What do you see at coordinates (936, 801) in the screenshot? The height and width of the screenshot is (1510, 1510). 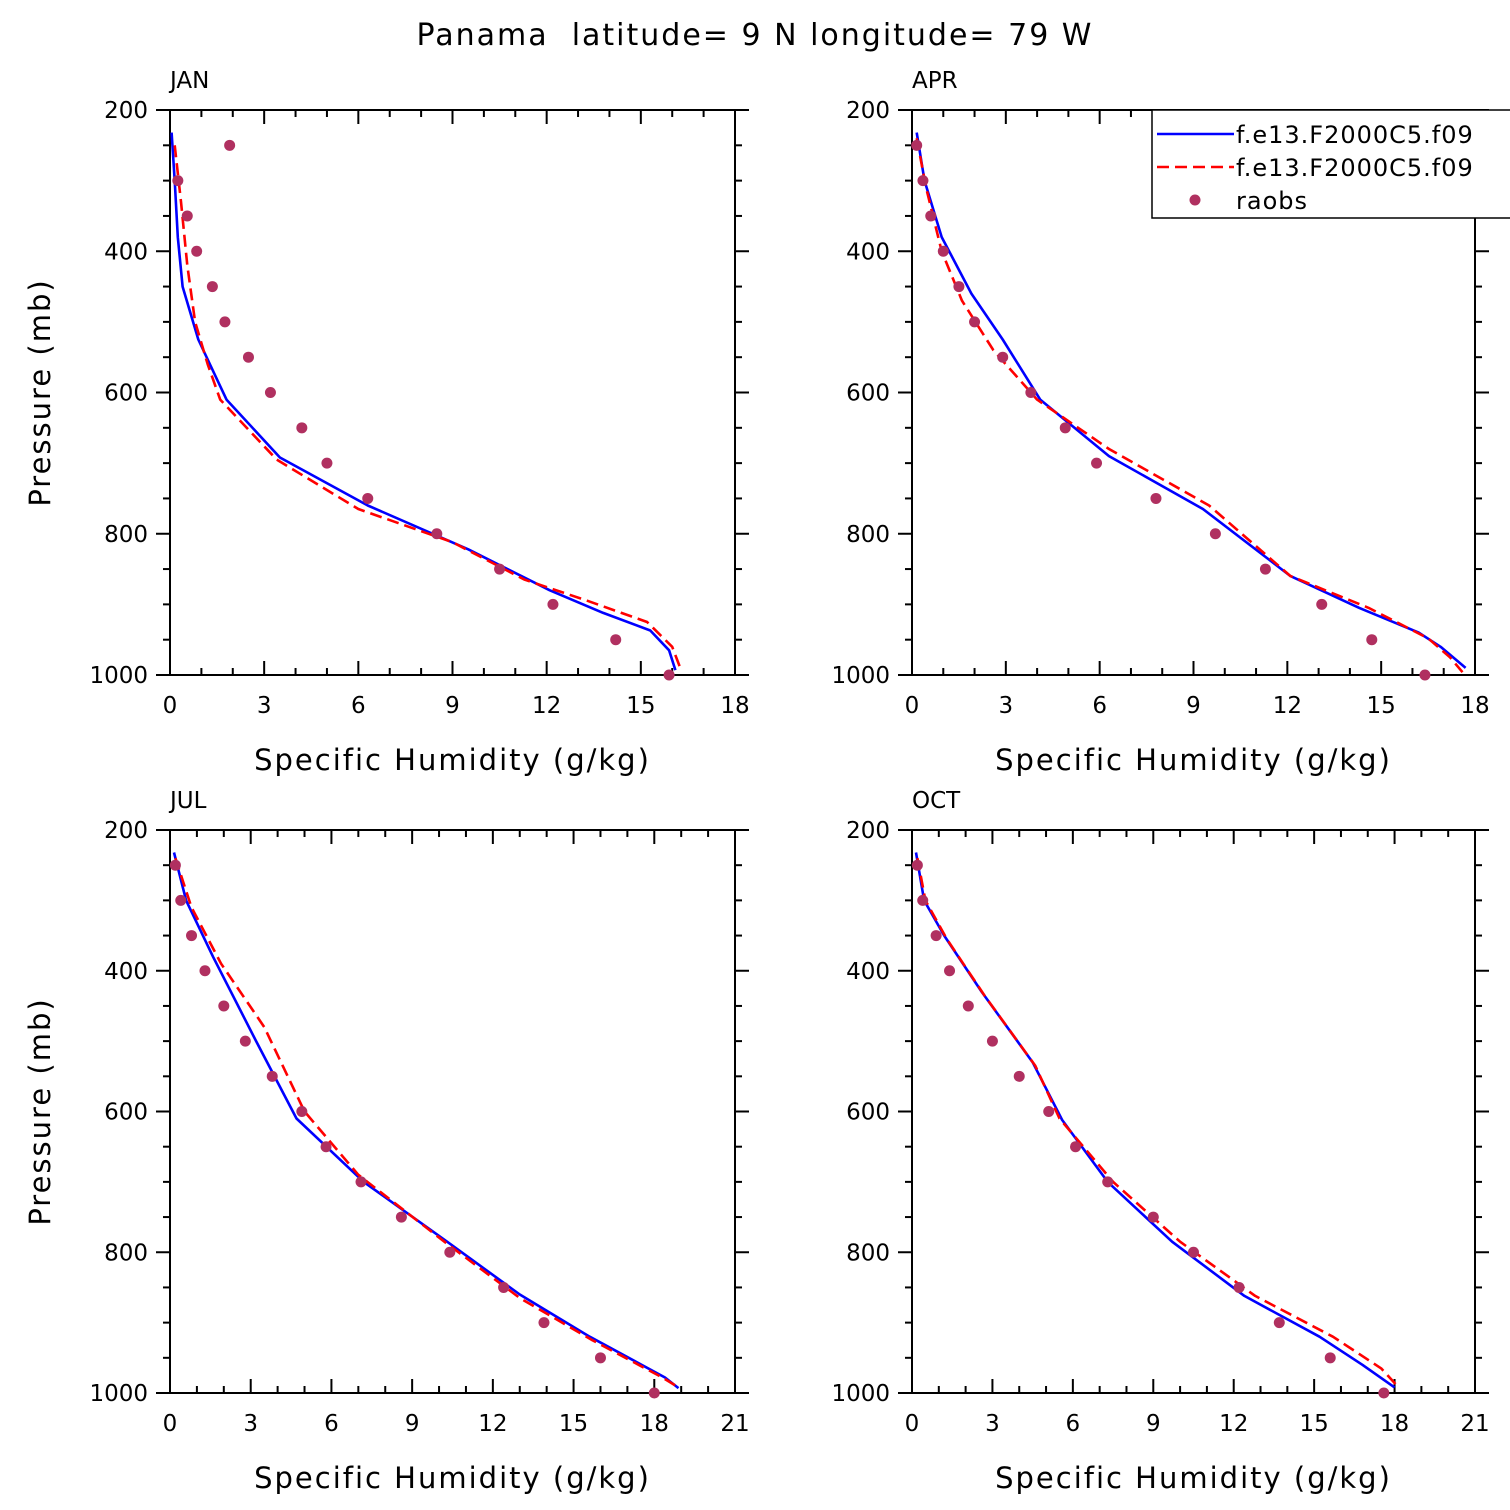 I see `panel-title: OCT` at bounding box center [936, 801].